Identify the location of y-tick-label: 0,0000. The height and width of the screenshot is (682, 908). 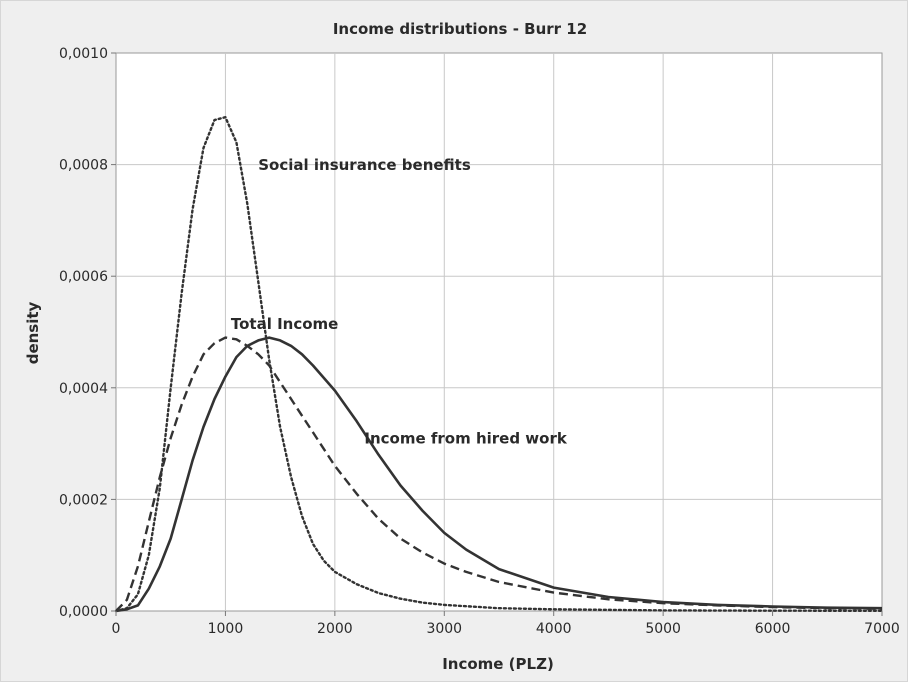
(83, 612).